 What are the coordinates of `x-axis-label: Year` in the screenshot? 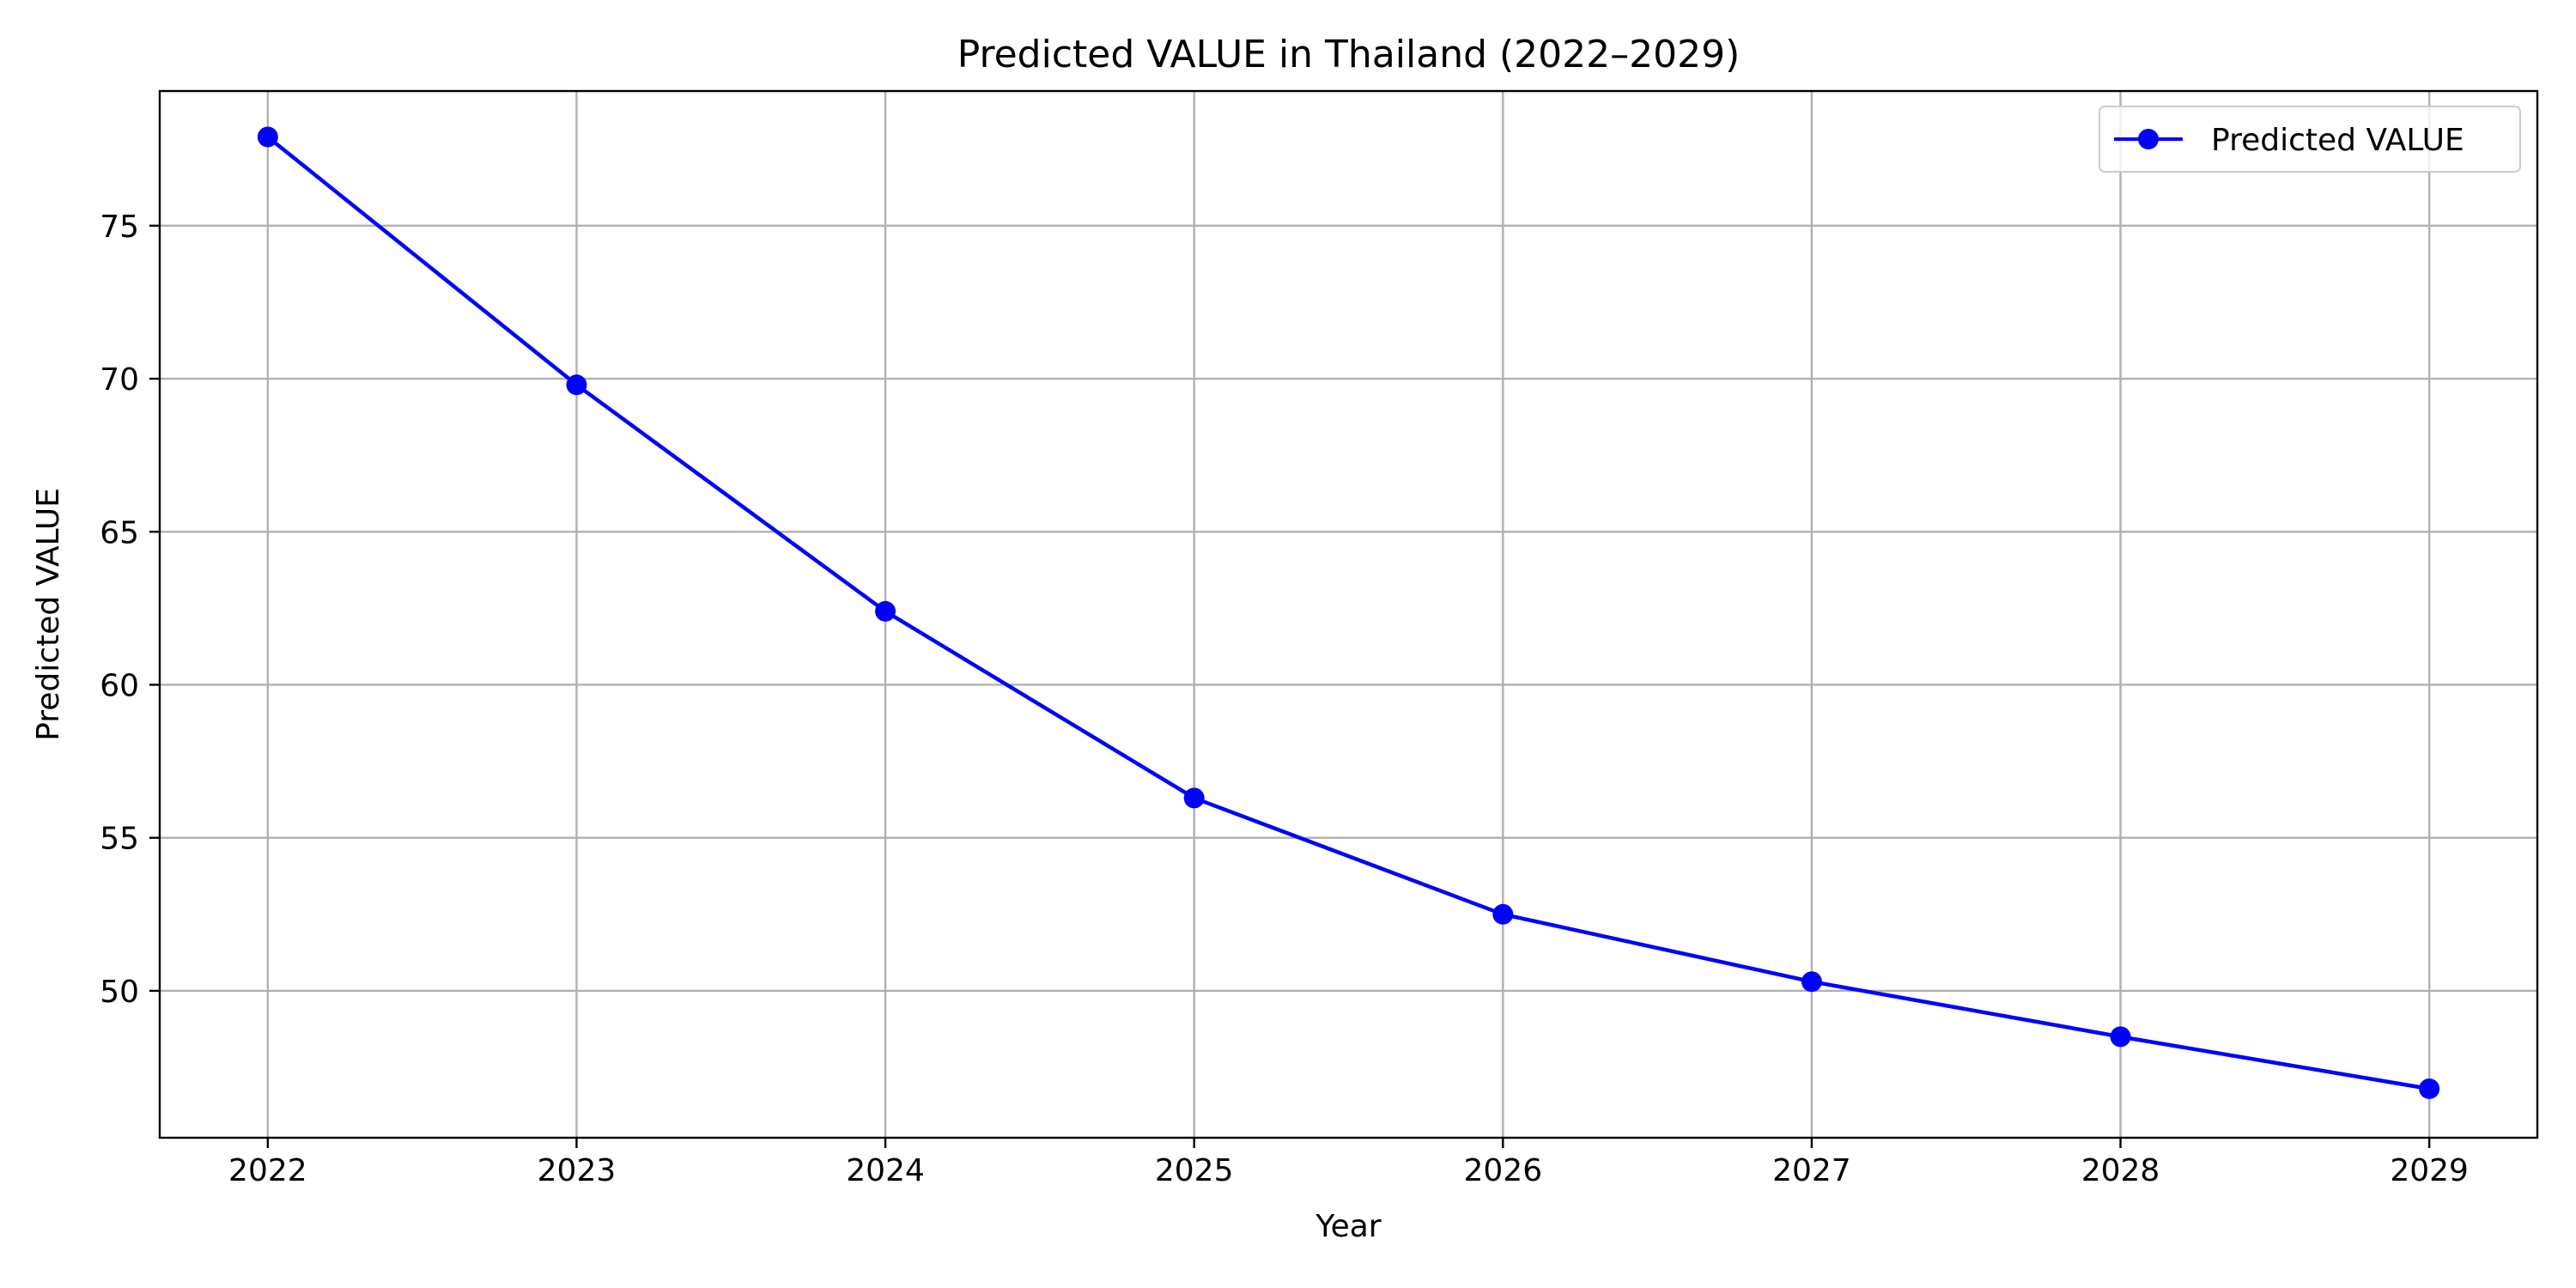 It's located at (1348, 1226).